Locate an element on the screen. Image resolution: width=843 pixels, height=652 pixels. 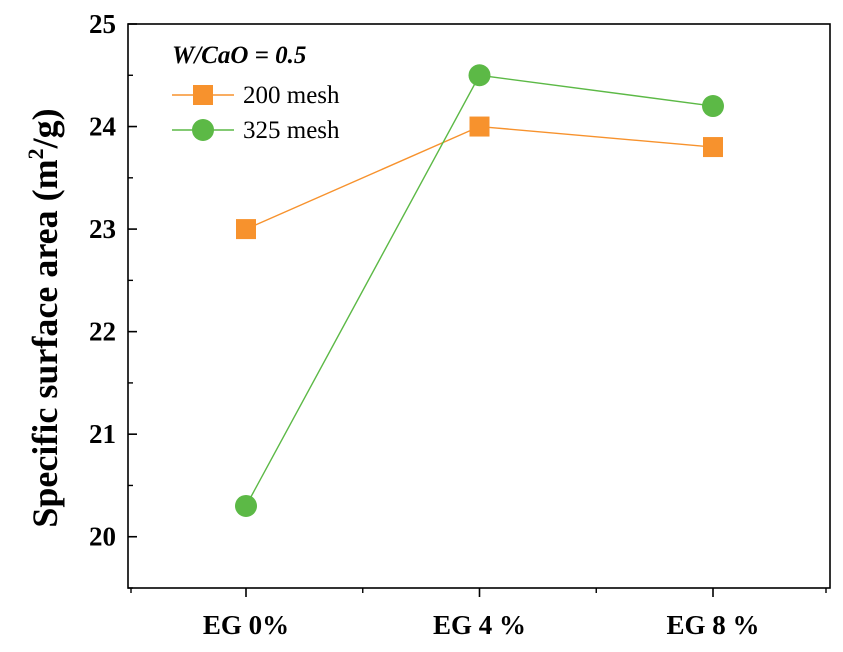
x-axis-ticks: EG 0% EG 4 % EG 8 % is located at coordinates (478, 614).